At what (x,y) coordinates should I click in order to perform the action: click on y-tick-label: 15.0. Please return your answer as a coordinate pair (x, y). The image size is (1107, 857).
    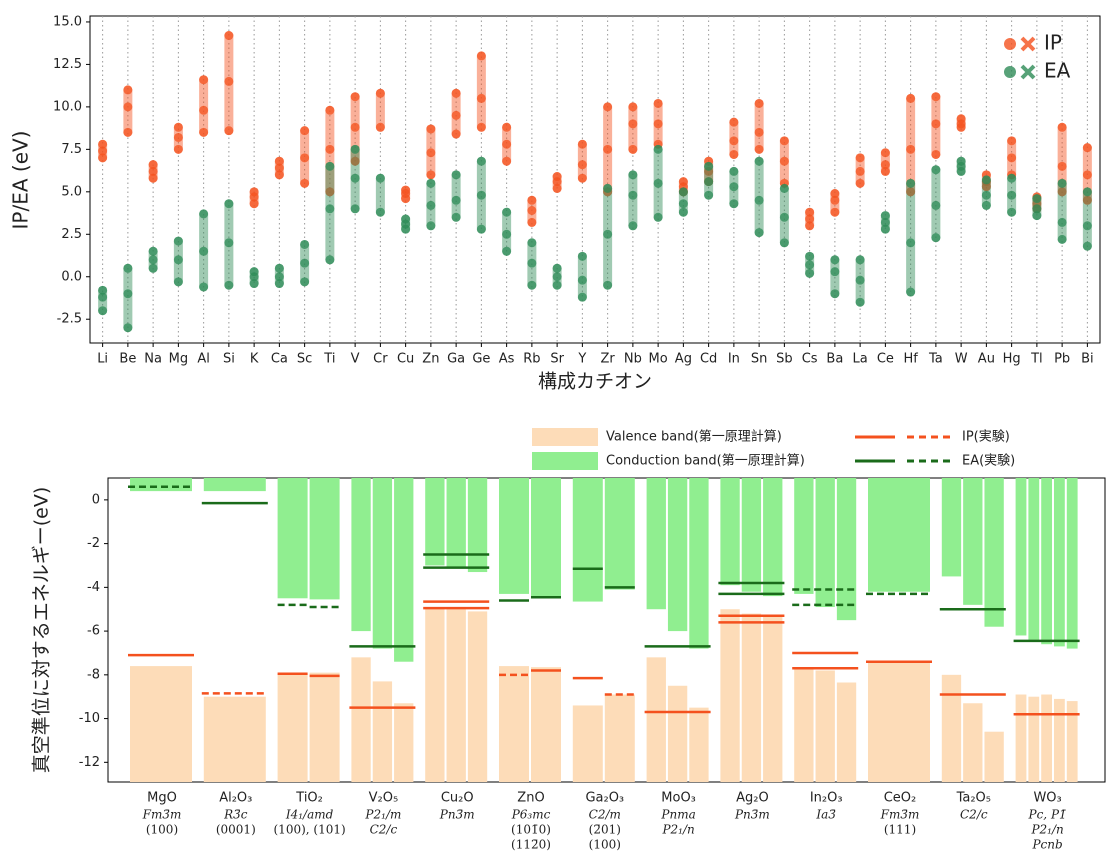
    Looking at the image, I should click on (67, 21).